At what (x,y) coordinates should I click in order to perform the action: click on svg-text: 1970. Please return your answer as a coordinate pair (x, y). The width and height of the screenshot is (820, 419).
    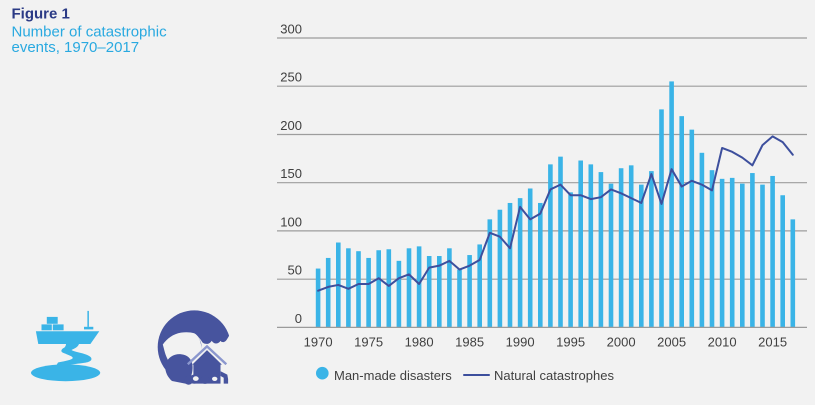
    Looking at the image, I should click on (318, 342).